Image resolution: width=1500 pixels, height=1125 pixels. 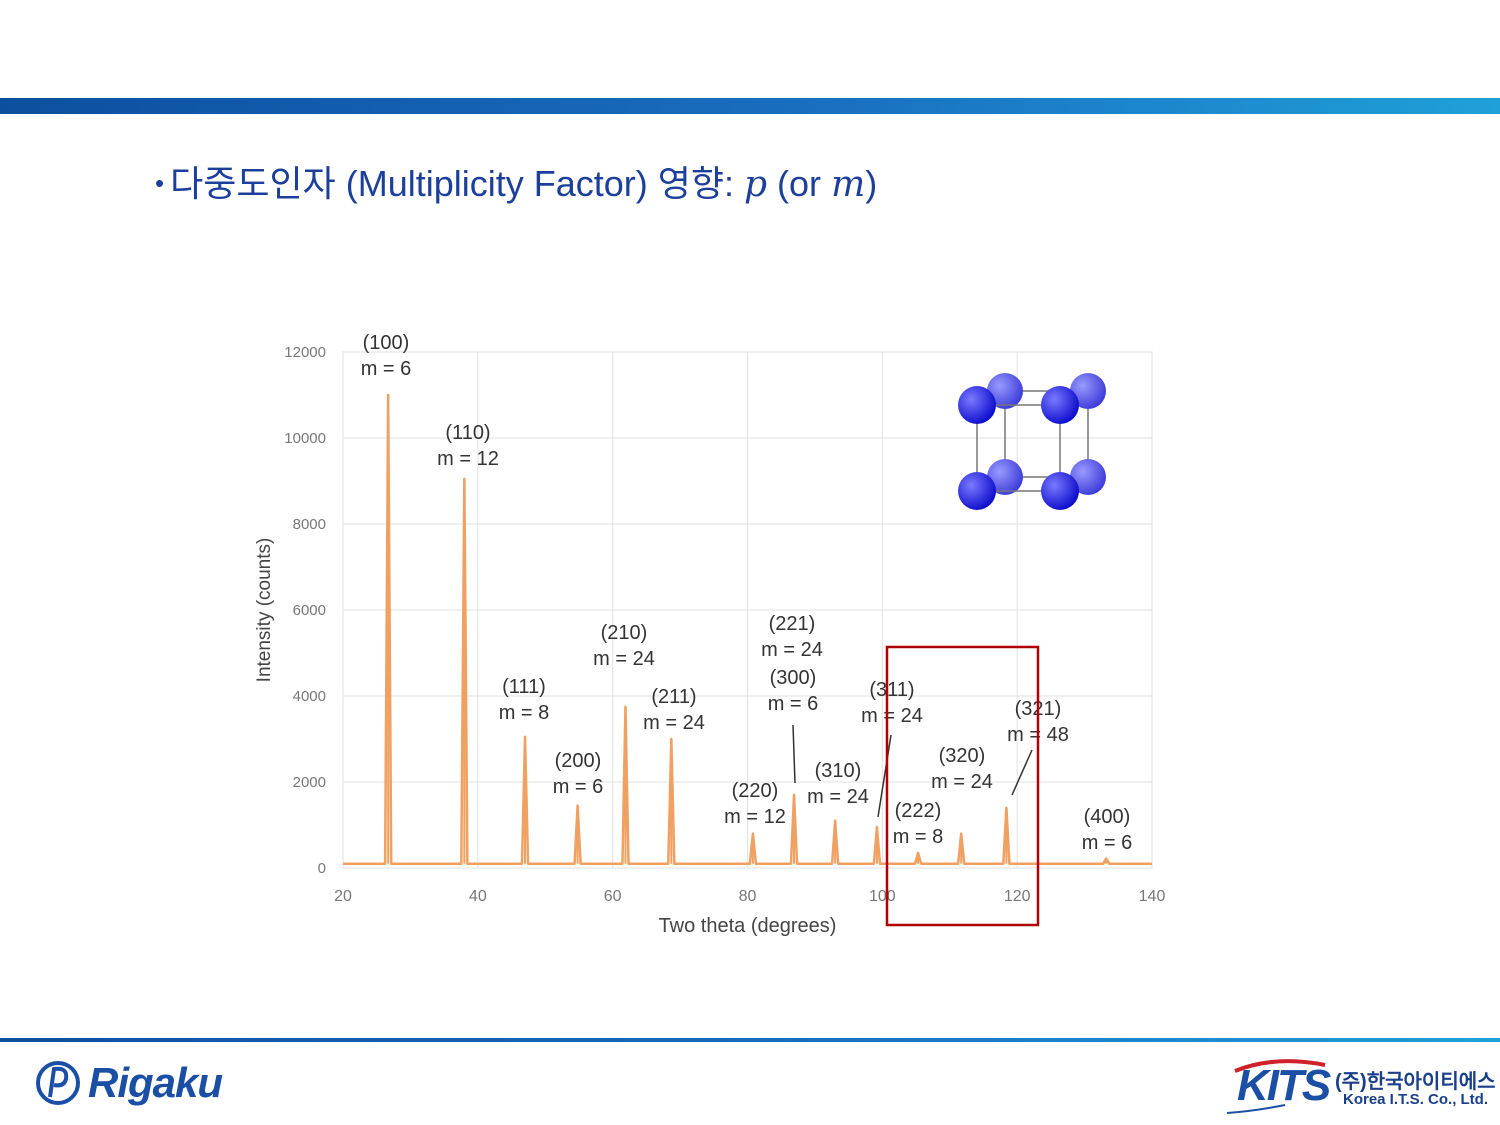 I want to click on y-axis-label: Intensity (counts), so click(x=264, y=610).